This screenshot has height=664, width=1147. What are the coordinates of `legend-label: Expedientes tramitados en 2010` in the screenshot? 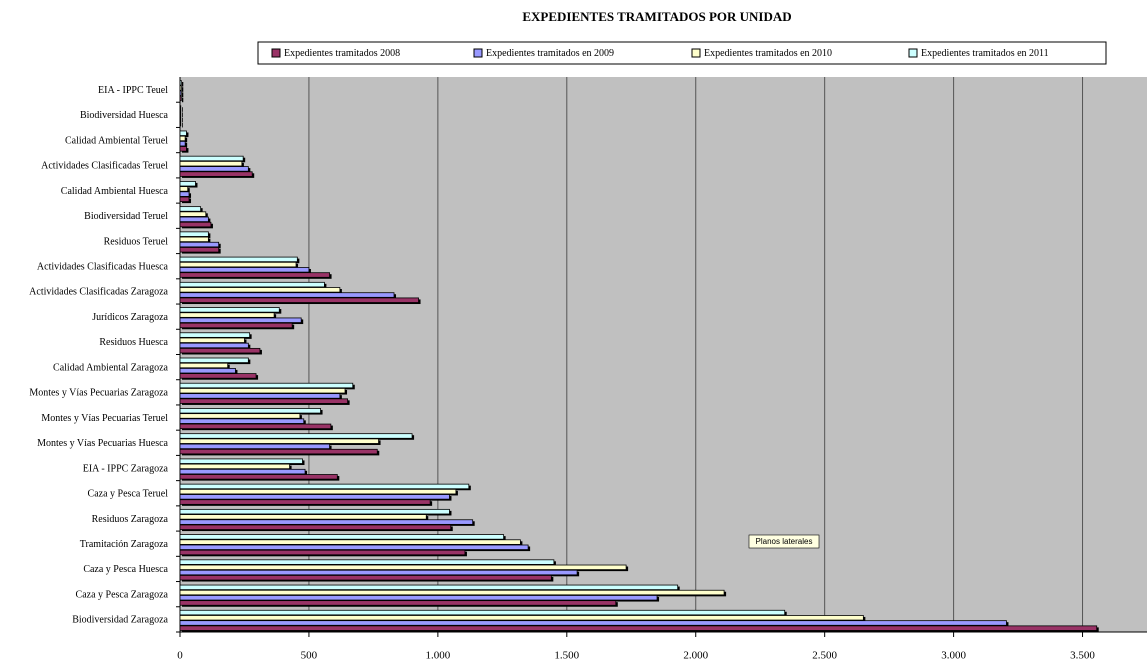 It's located at (768, 53).